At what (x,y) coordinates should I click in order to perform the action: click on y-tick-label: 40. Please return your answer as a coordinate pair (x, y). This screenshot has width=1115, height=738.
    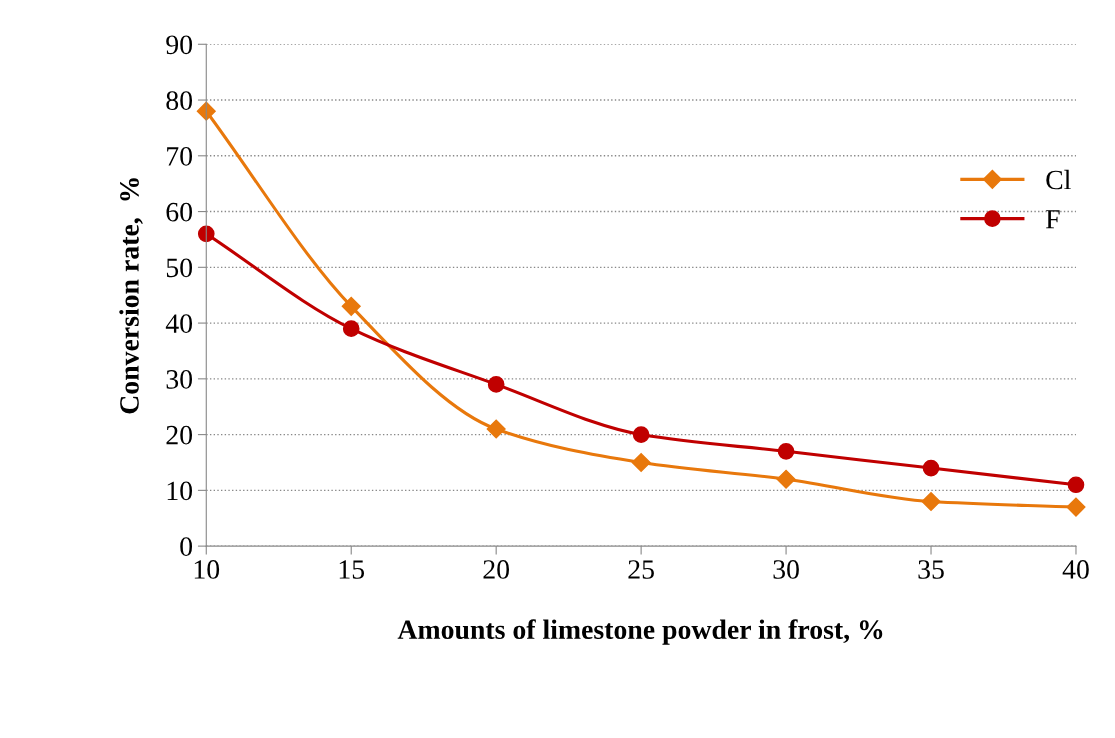
    Looking at the image, I should click on (179, 323).